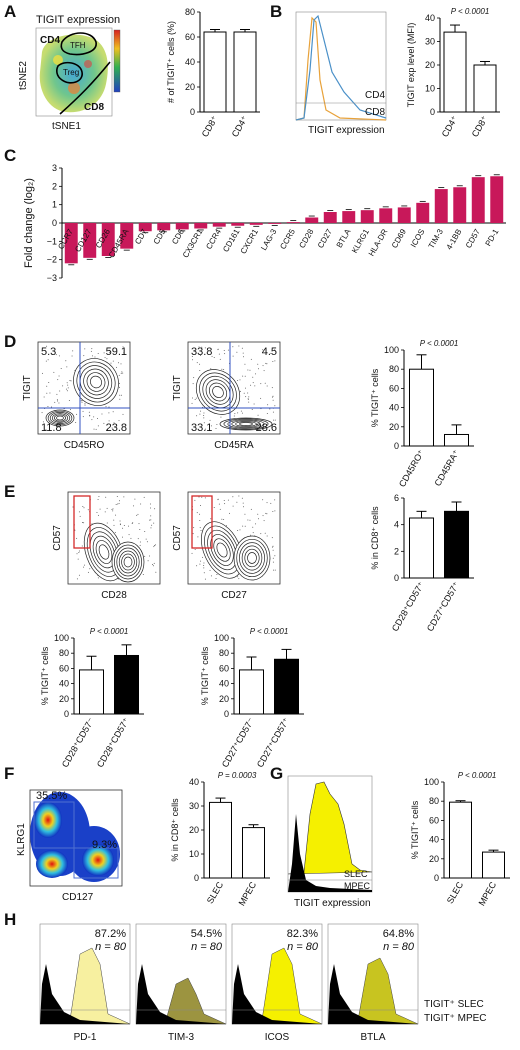 The height and width of the screenshot is (1050, 520). Describe the element at coordinates (54, 825) in the screenshot. I see `gate-slec` at that location.